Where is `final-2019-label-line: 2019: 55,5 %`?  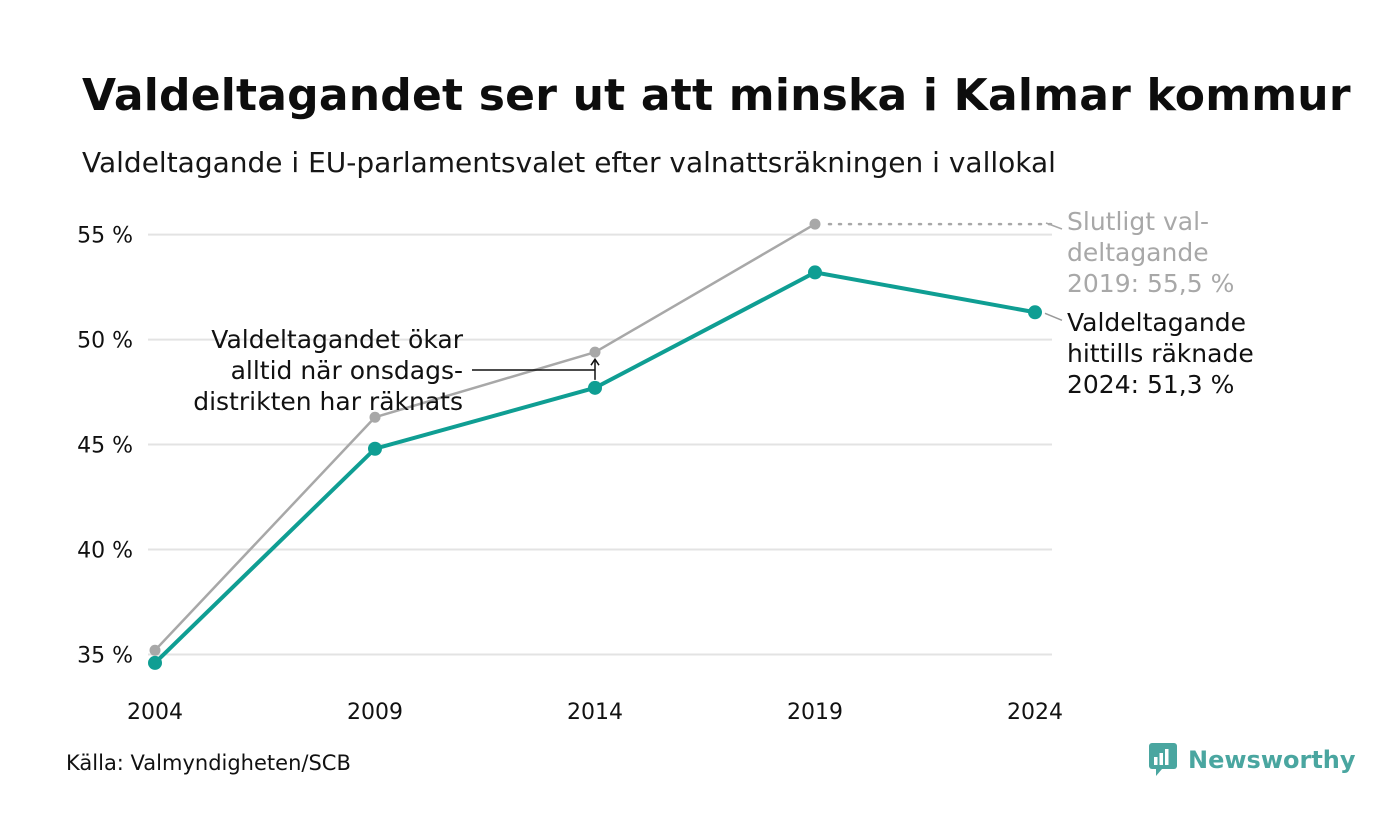
final-2019-label-line: 2019: 55,5 % is located at coordinates (1150, 283).